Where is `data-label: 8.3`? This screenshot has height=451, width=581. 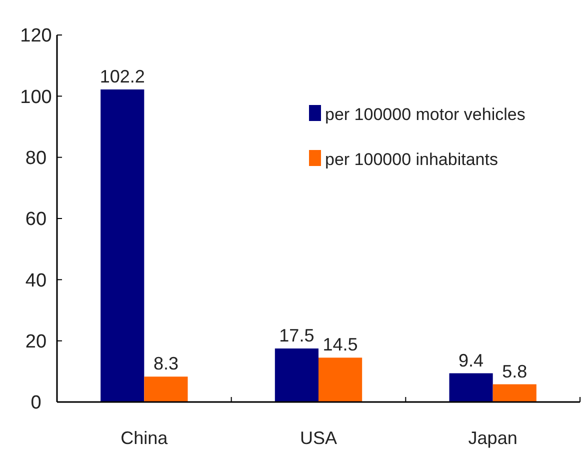
data-label: 8.3 is located at coordinates (165, 364).